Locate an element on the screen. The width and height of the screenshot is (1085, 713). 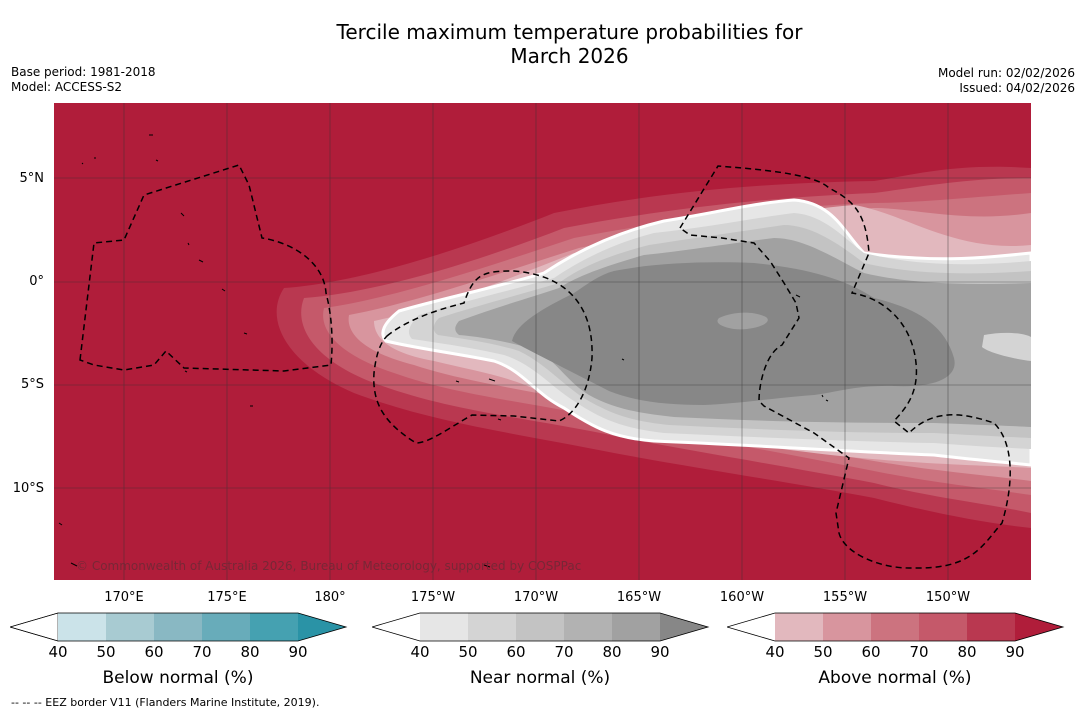
near-normal-title: Near normal (%) is located at coordinates (540, 678).